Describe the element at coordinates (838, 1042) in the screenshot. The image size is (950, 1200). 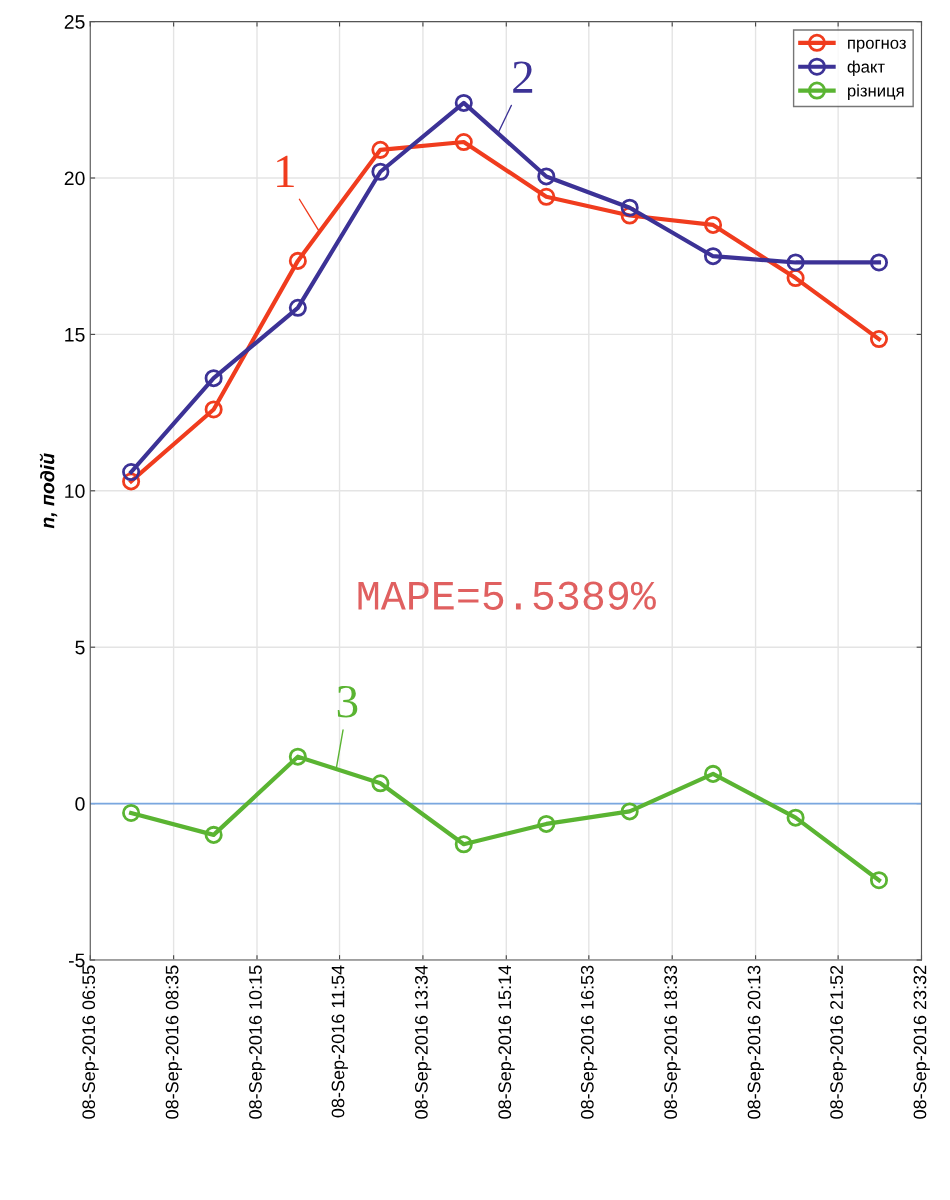
I see `x-tick-label: 08-Sep-2016 21:52` at that location.